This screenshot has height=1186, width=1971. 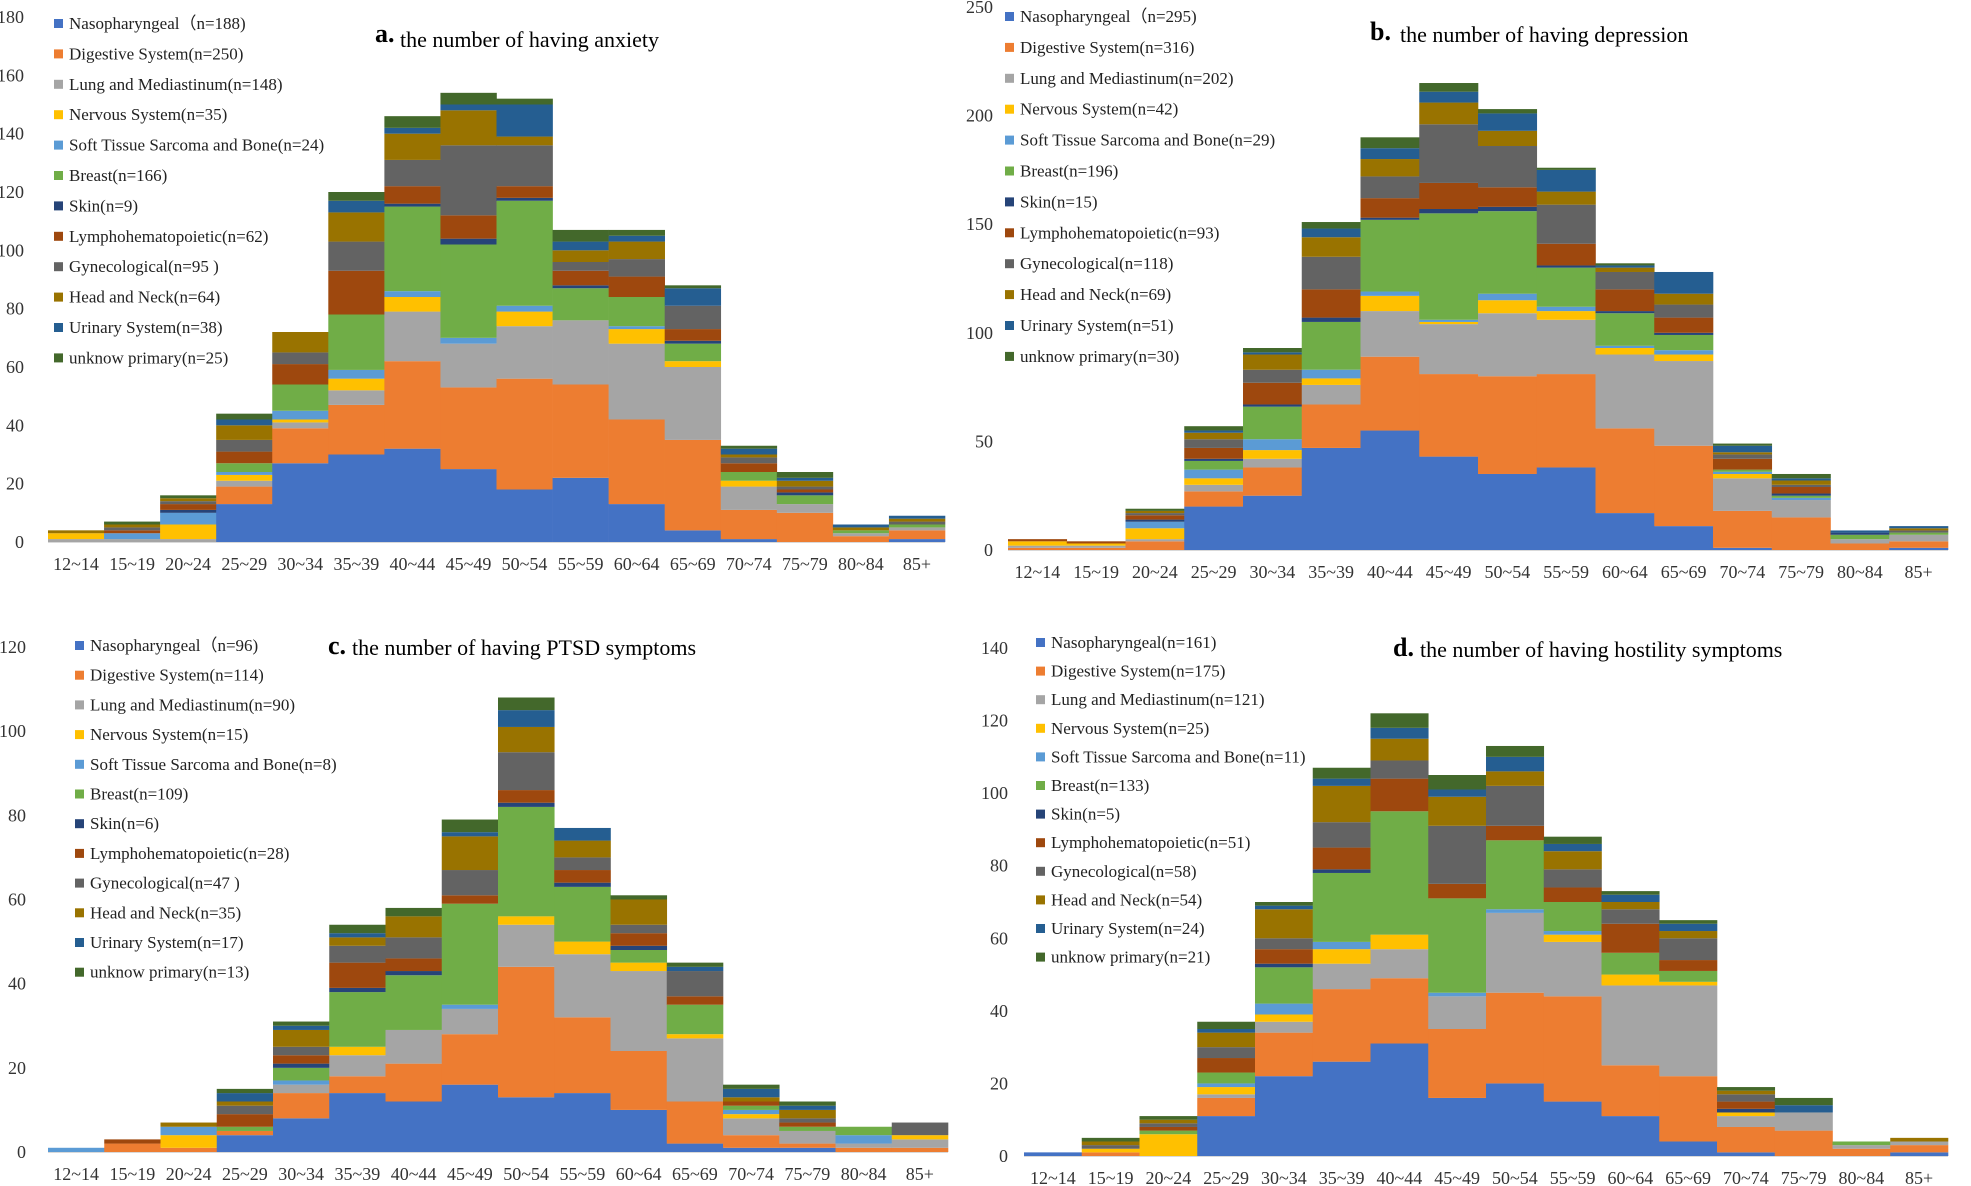 What do you see at coordinates (168, 236) in the screenshot?
I see `legend-label: Lymphohematopoietic(n=62)` at bounding box center [168, 236].